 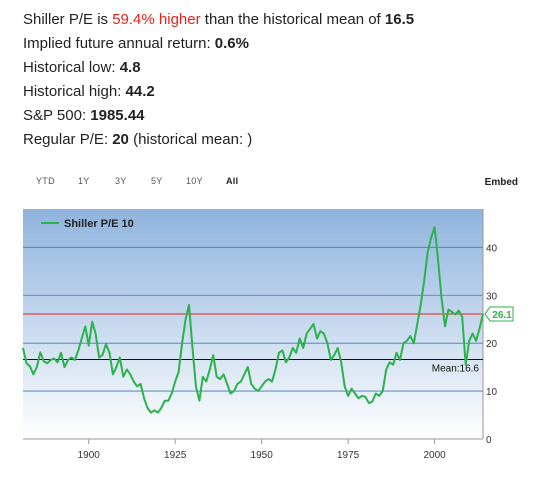 What do you see at coordinates (120, 139) in the screenshot?
I see `regular-pe-value: 20` at bounding box center [120, 139].